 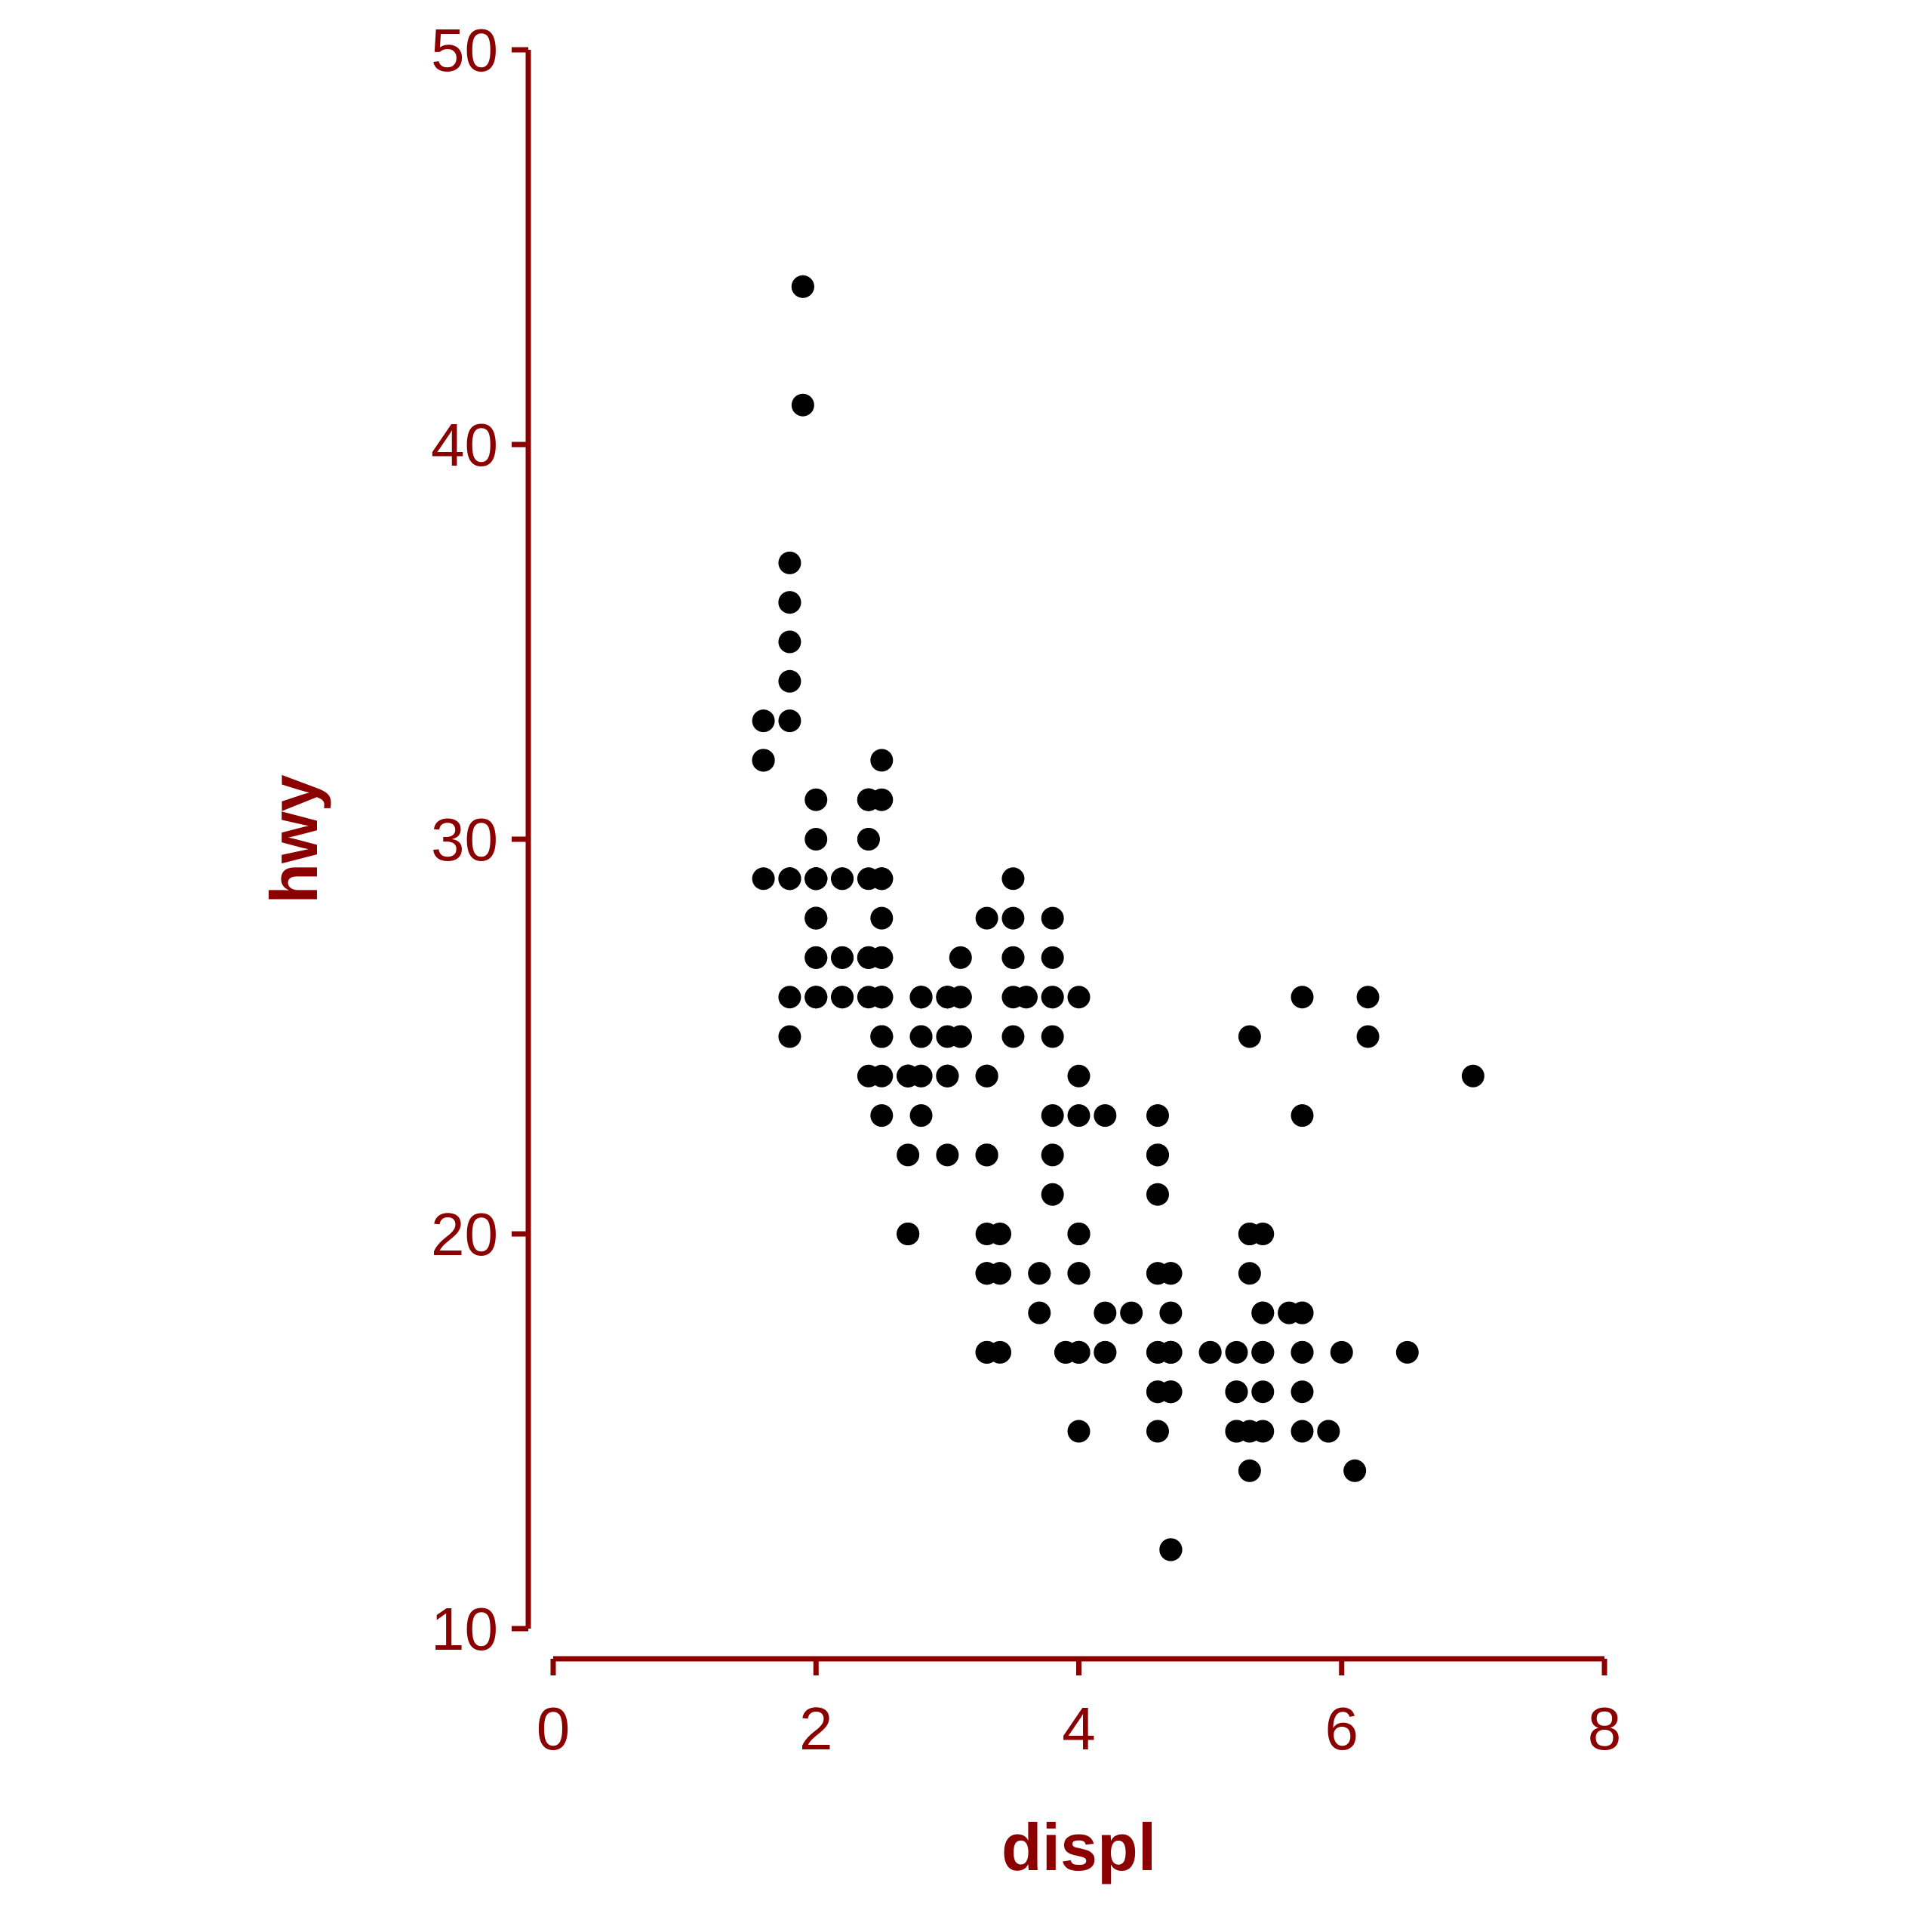 I want to click on x-tick-label: 0, so click(x=554, y=1728).